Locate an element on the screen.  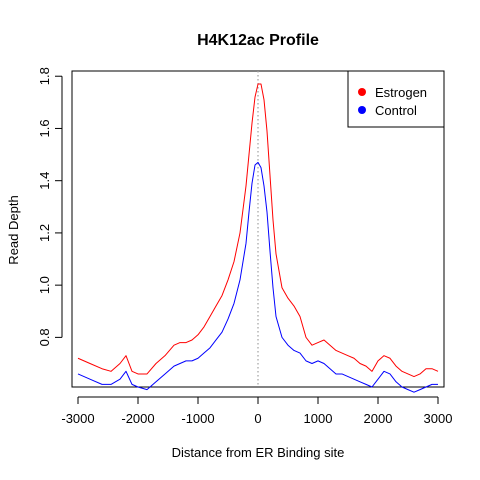
x-axis: -3000 -2000 -1000 0 1000 2000 3000 is located at coordinates (257, 411).